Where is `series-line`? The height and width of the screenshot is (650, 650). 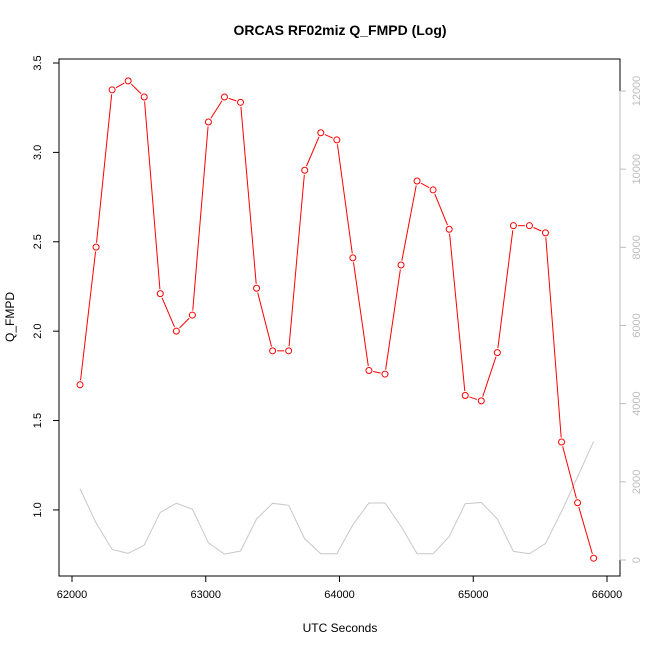 series-line is located at coordinates (337, 498).